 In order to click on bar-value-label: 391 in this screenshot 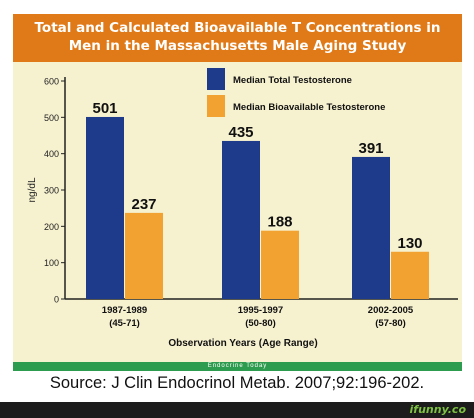, I will do `click(370, 148)`.